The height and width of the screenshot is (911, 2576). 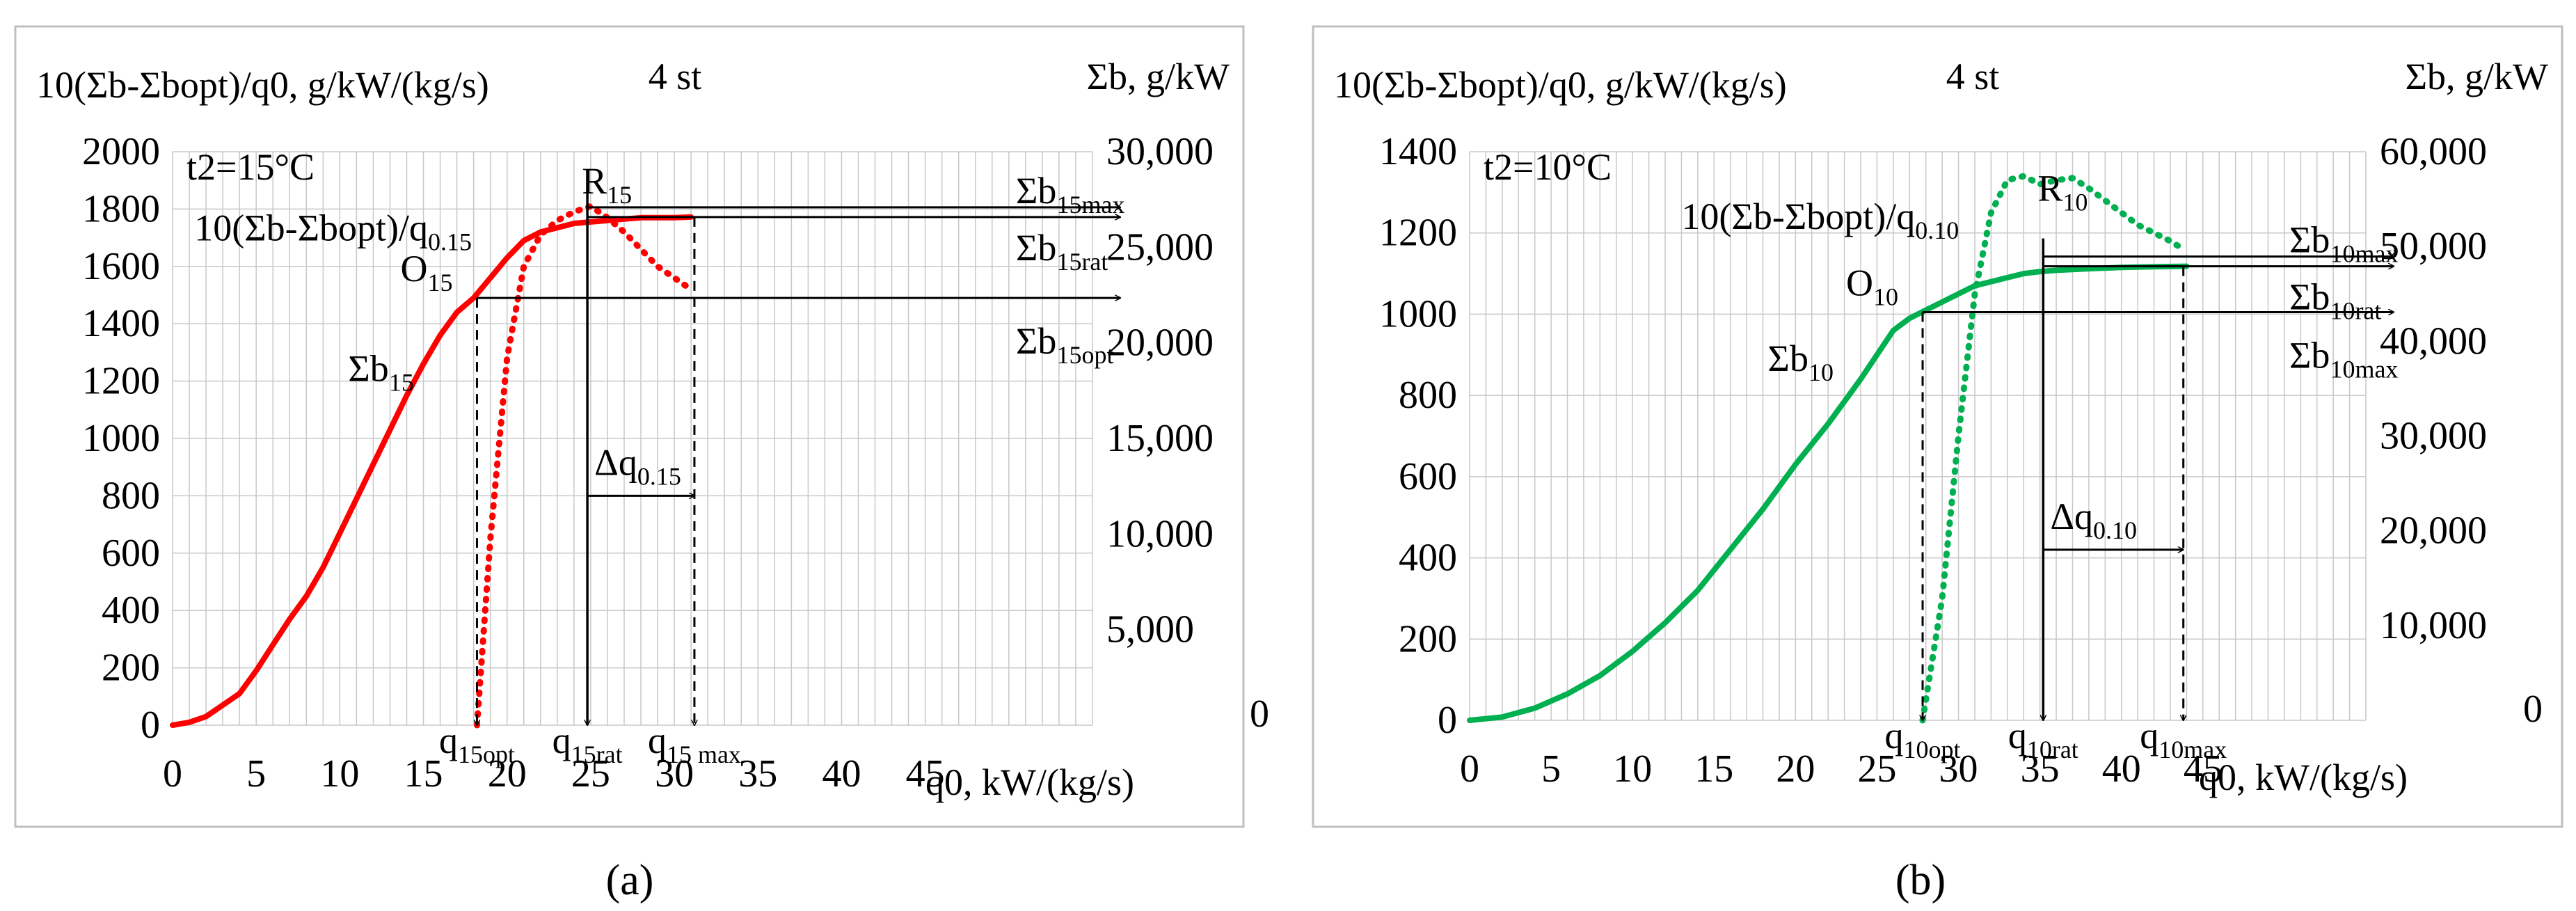 I want to click on point-opt-label: O15, so click(x=426, y=272).